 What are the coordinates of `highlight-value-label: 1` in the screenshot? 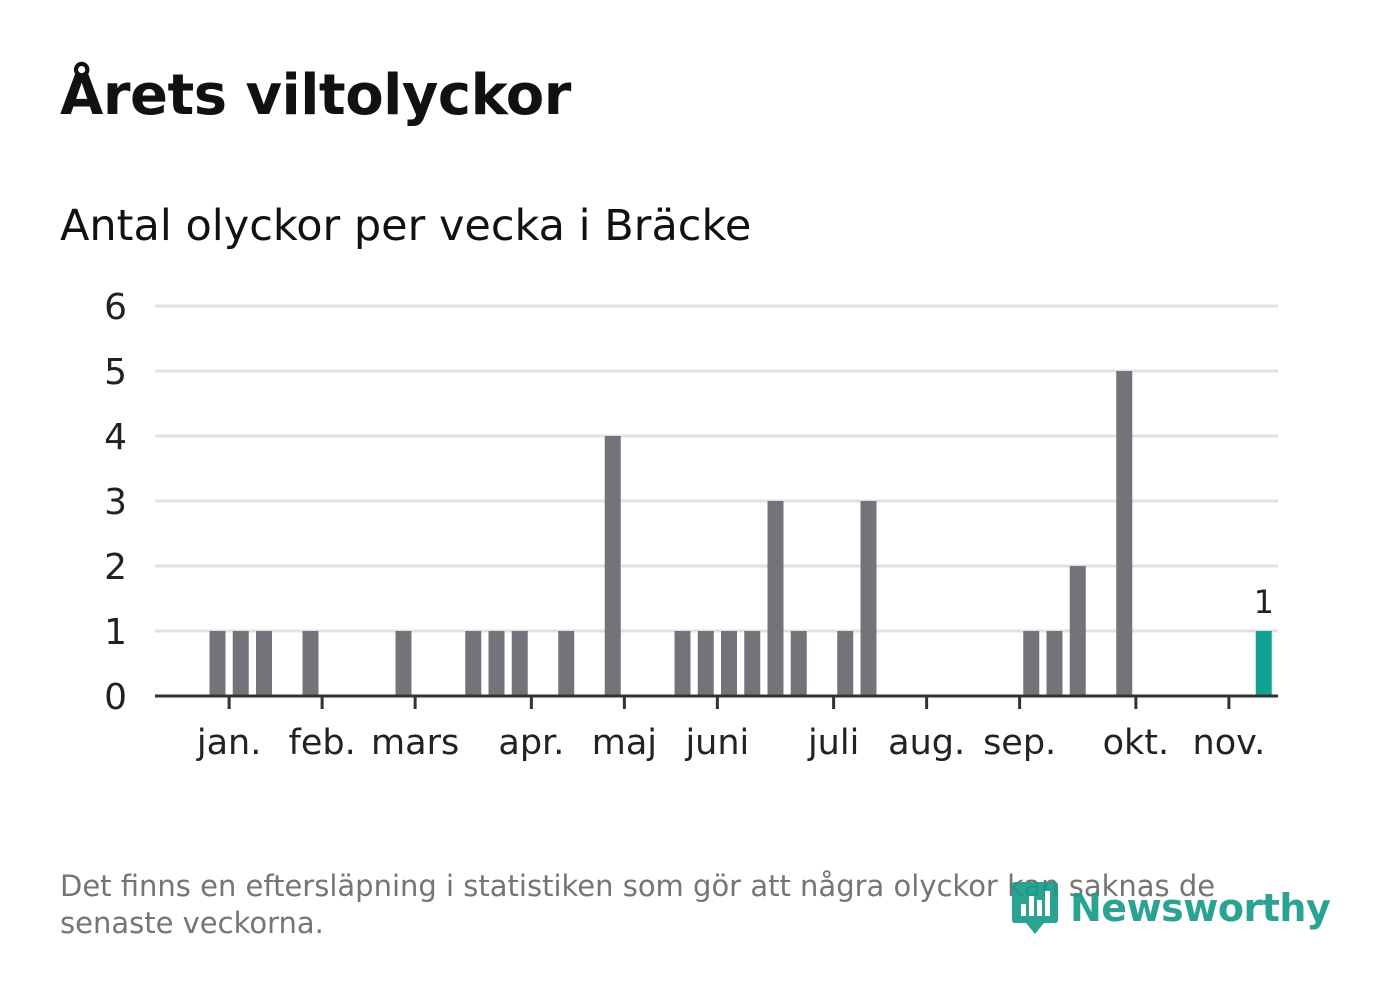 It's located at (1264, 602).